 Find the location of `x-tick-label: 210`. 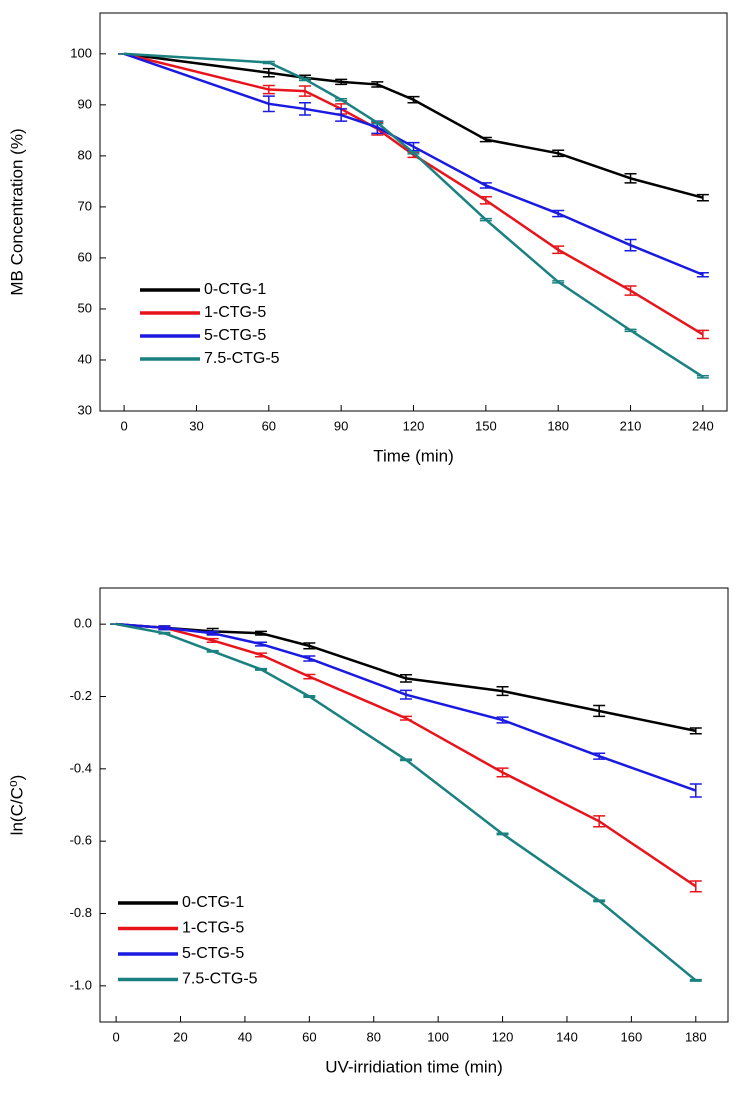

x-tick-label: 210 is located at coordinates (631, 425).